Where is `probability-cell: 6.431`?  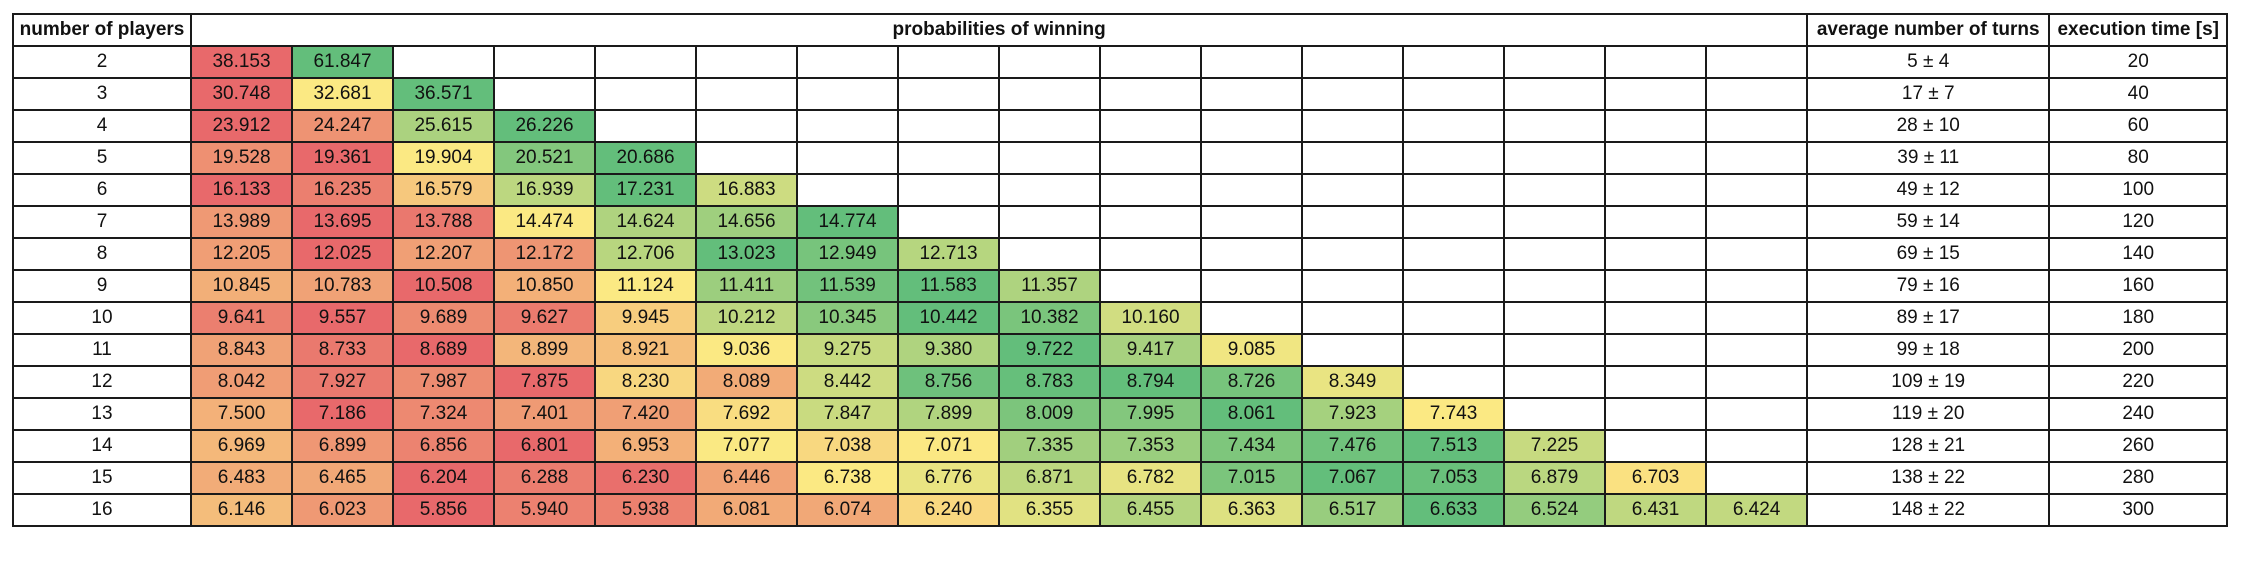 probability-cell: 6.431 is located at coordinates (1655, 510).